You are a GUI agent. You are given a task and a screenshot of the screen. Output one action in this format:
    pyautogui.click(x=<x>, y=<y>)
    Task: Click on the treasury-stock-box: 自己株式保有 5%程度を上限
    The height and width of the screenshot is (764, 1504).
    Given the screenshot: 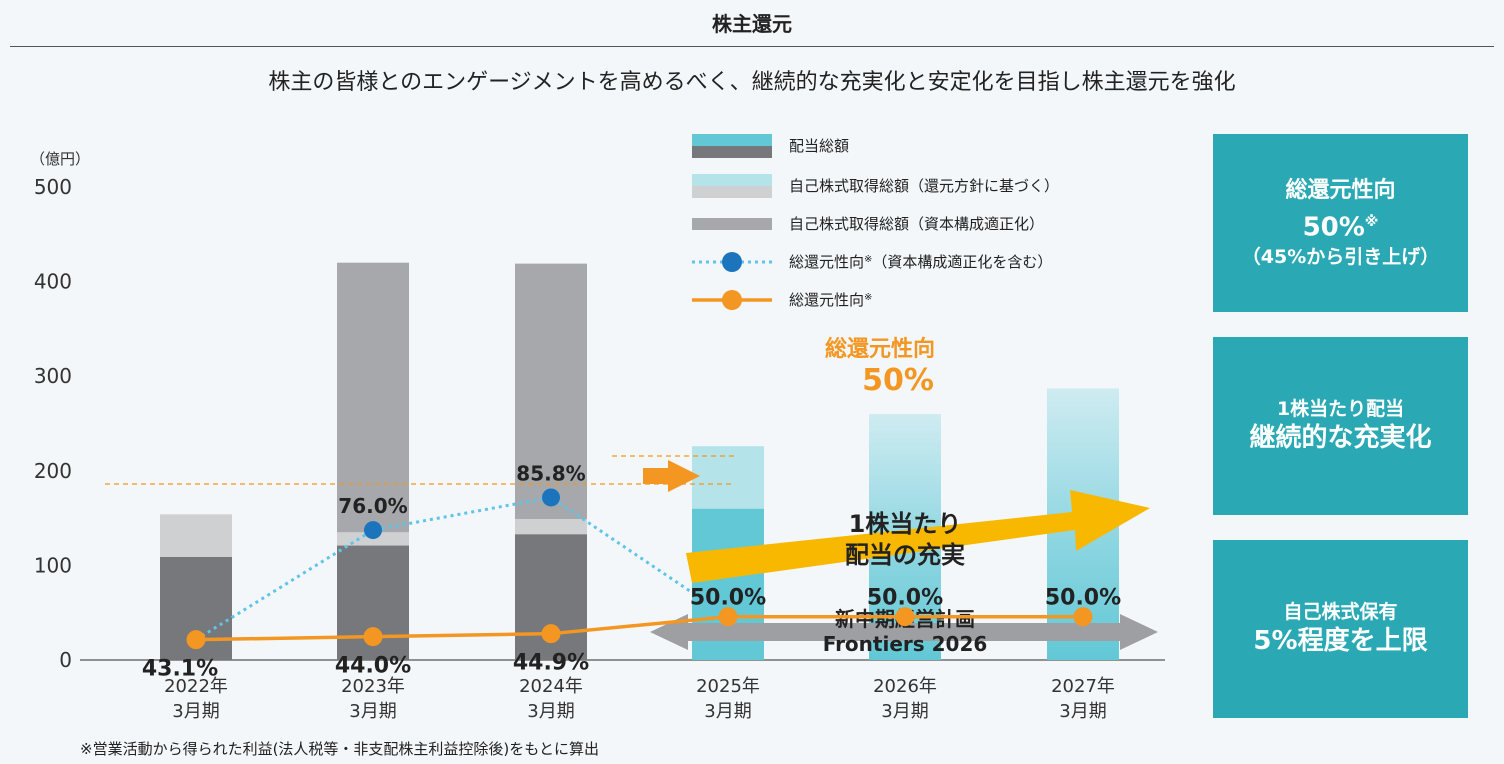 What is the action you would take?
    pyautogui.click(x=1340, y=629)
    